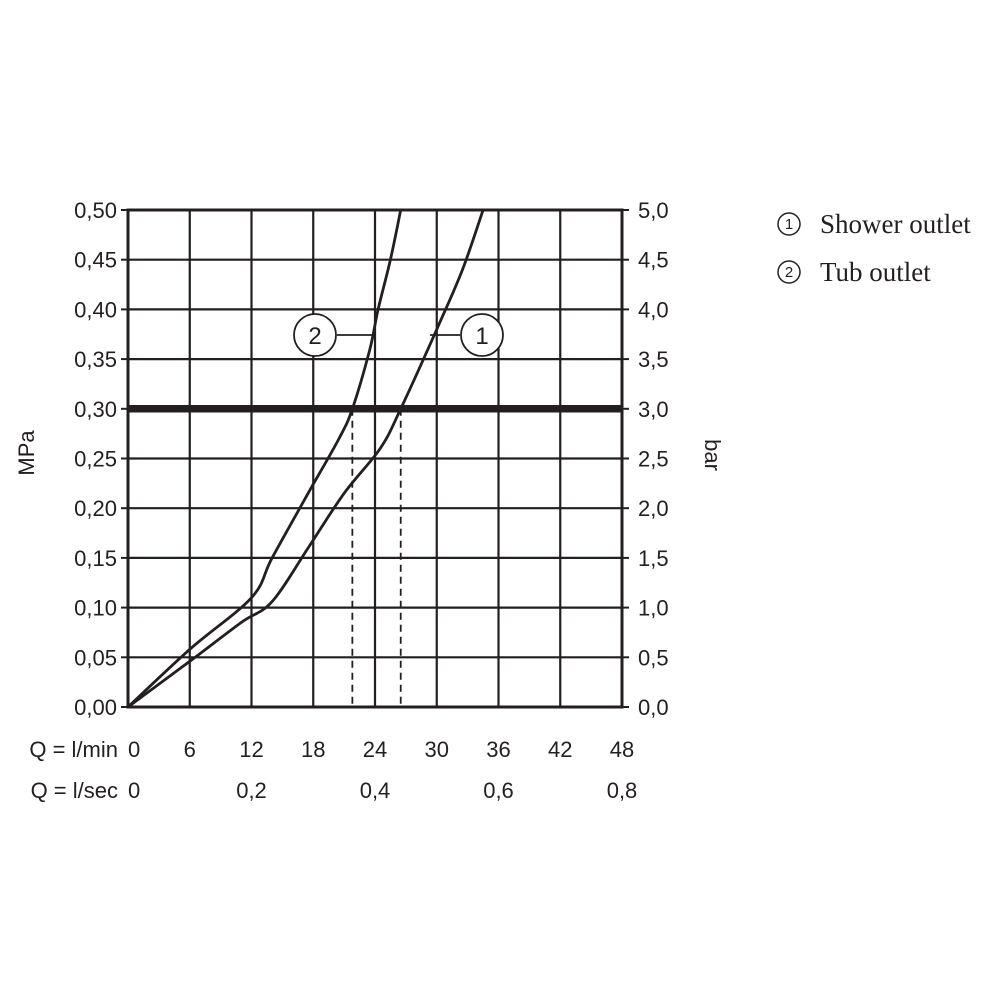 The width and height of the screenshot is (1000, 1000). Describe the element at coordinates (95, 309) in the screenshot. I see `y-left-tick-label: 0,40` at that location.